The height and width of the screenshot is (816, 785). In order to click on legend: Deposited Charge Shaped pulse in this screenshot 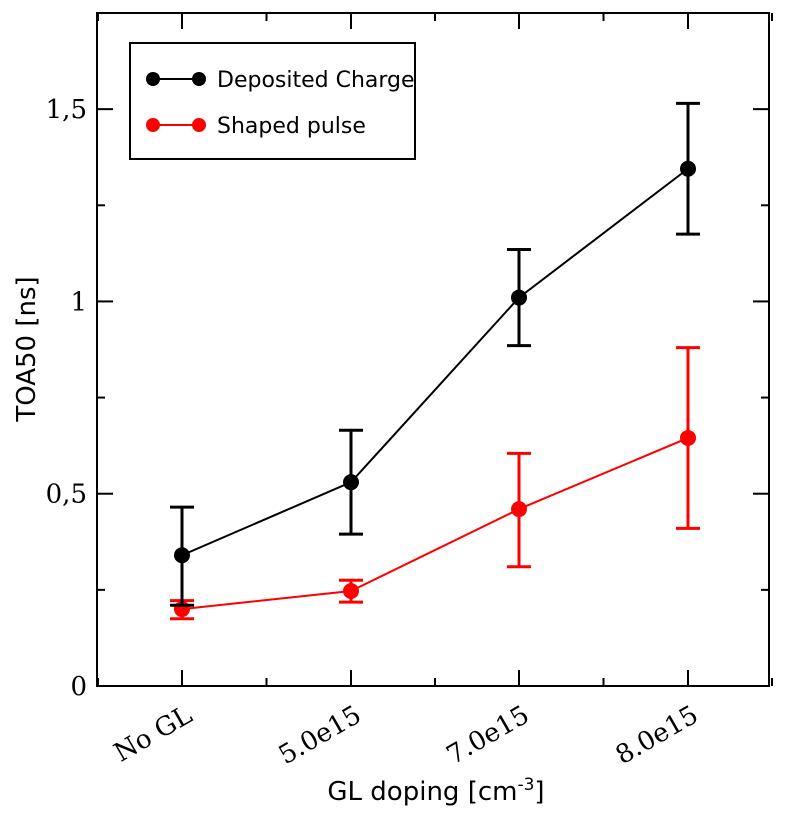, I will do `click(272, 101)`.